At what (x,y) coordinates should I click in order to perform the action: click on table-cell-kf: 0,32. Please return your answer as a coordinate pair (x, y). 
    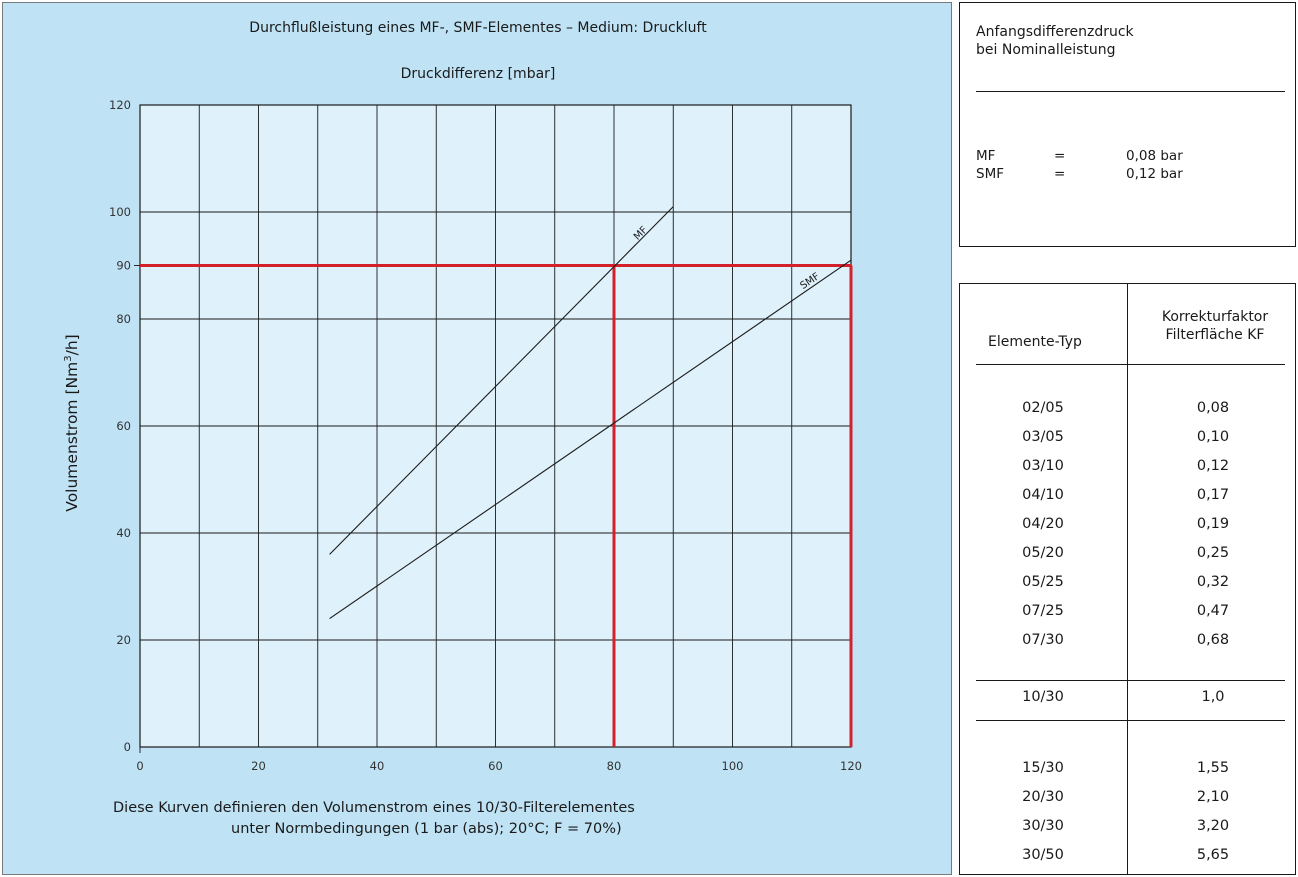
    Looking at the image, I should click on (1213, 582).